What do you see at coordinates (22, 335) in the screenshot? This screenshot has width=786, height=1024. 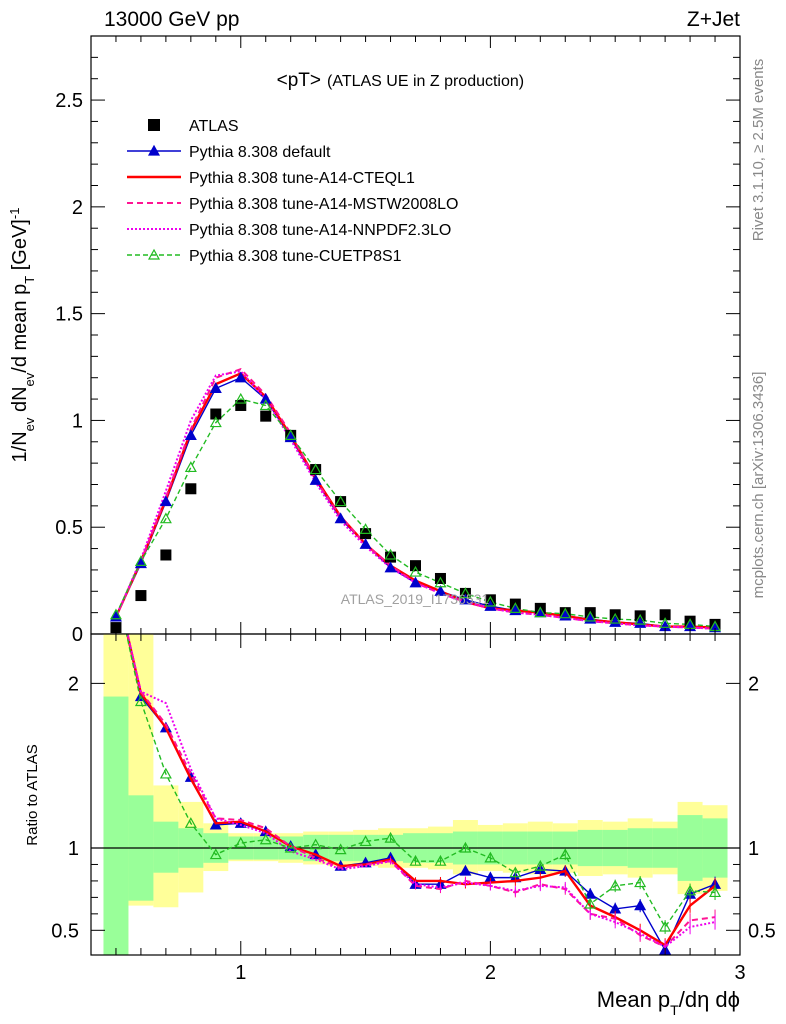 I see `y-axis-label-top: 1/Nev dNev/d mean pT [GeV]-1` at bounding box center [22, 335].